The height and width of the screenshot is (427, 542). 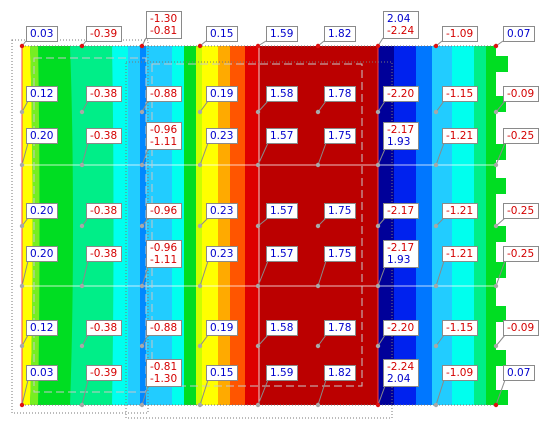 What do you see at coordinates (104, 328) in the screenshot?
I see `row-5-value-label: -0.38` at bounding box center [104, 328].